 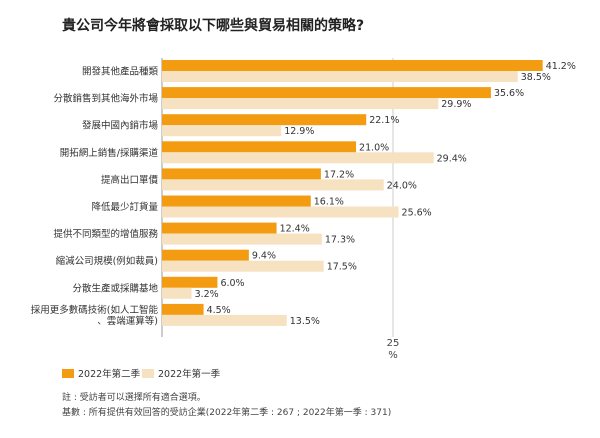 I want to click on value-label: 13.5%, so click(x=305, y=321).